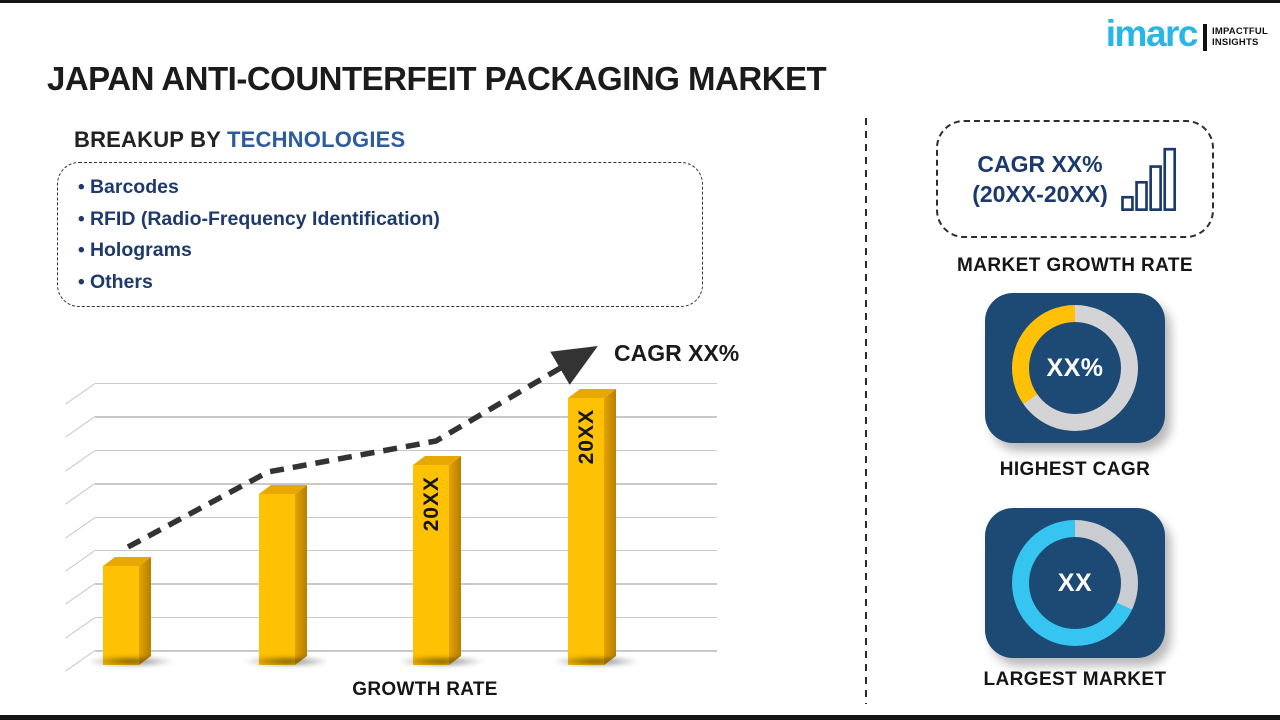 The height and width of the screenshot is (720, 1280). What do you see at coordinates (677, 353) in the screenshot?
I see `trend-cagr-label: CAGR XX%` at bounding box center [677, 353].